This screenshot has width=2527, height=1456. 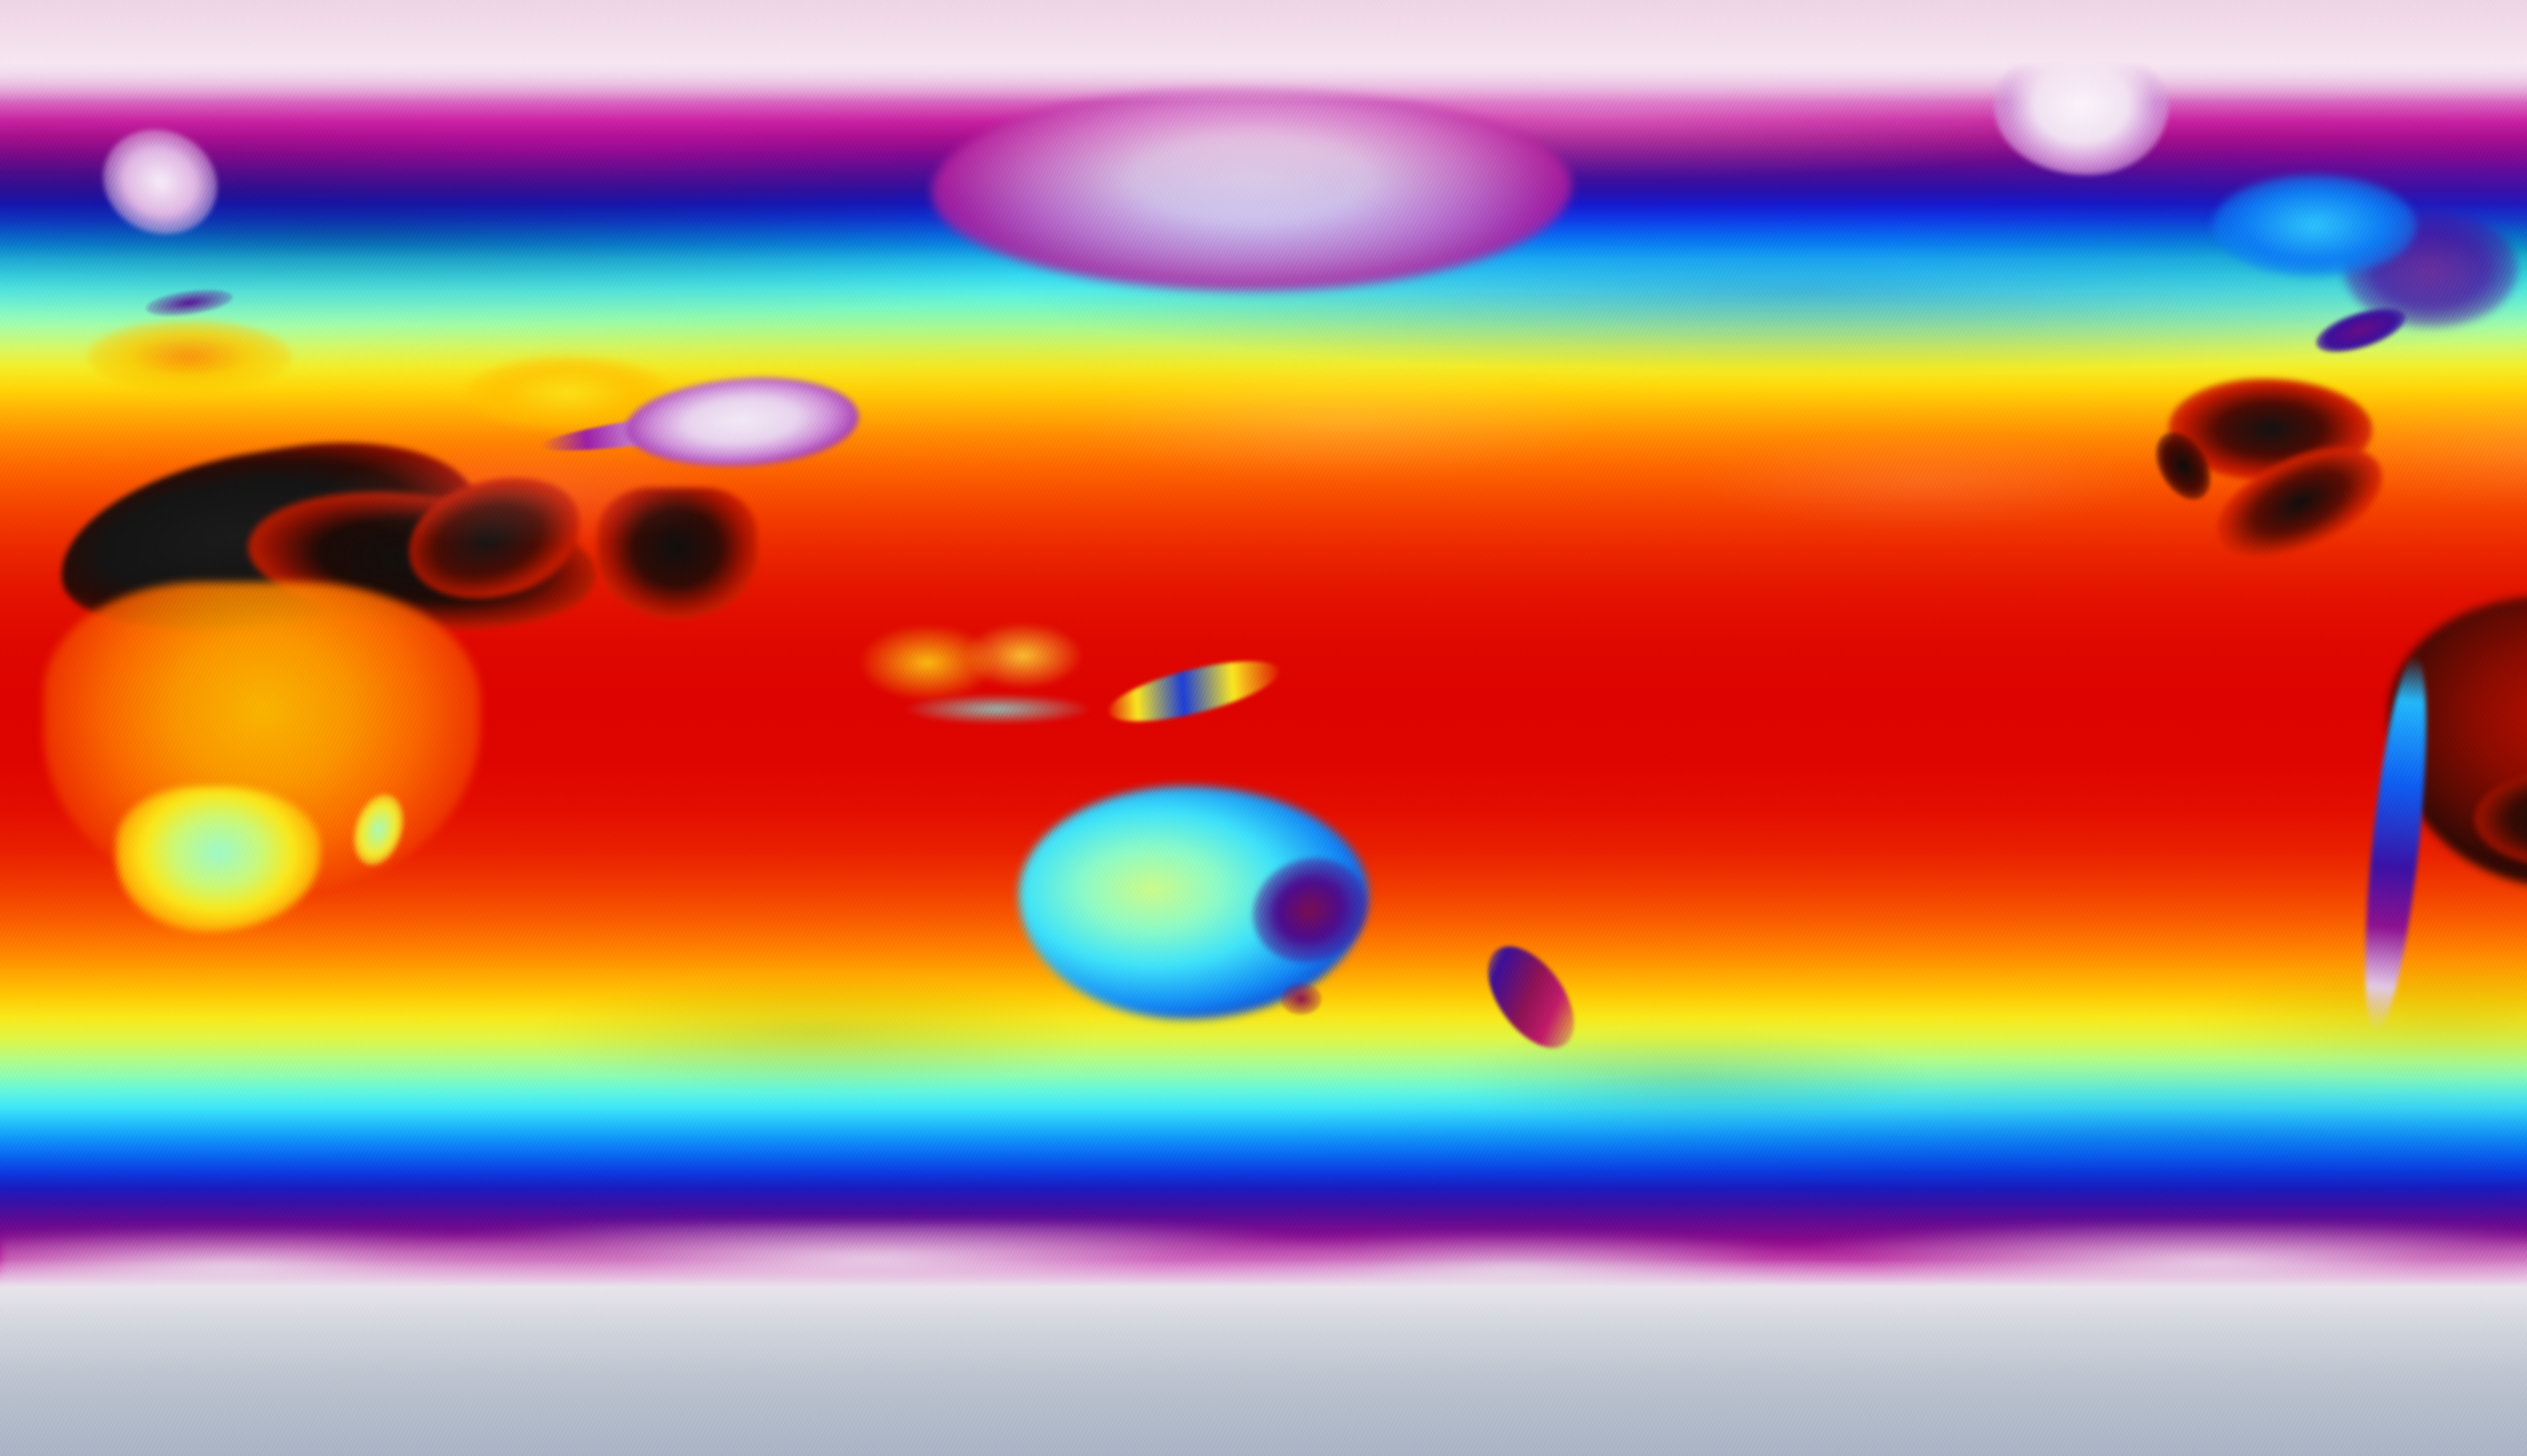 What do you see at coordinates (1263, 51) in the screenshot?
I see `region-arctic-cap` at bounding box center [1263, 51].